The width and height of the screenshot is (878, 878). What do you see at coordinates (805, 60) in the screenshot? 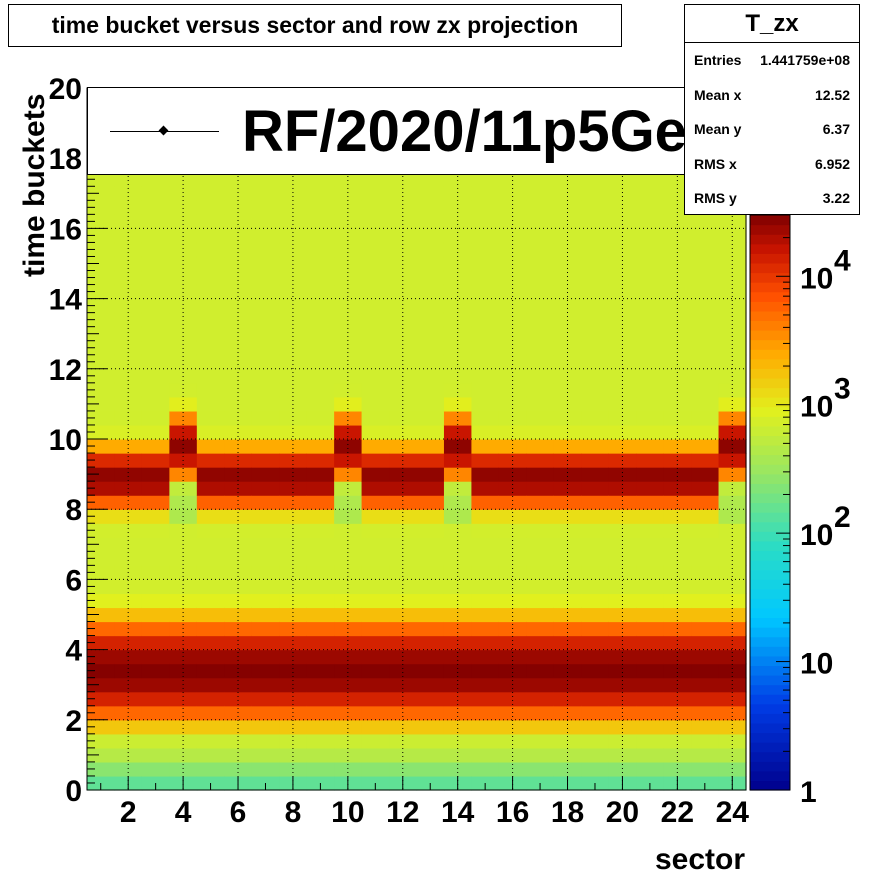
I see `stat-value: 1.441759e+08` at bounding box center [805, 60].